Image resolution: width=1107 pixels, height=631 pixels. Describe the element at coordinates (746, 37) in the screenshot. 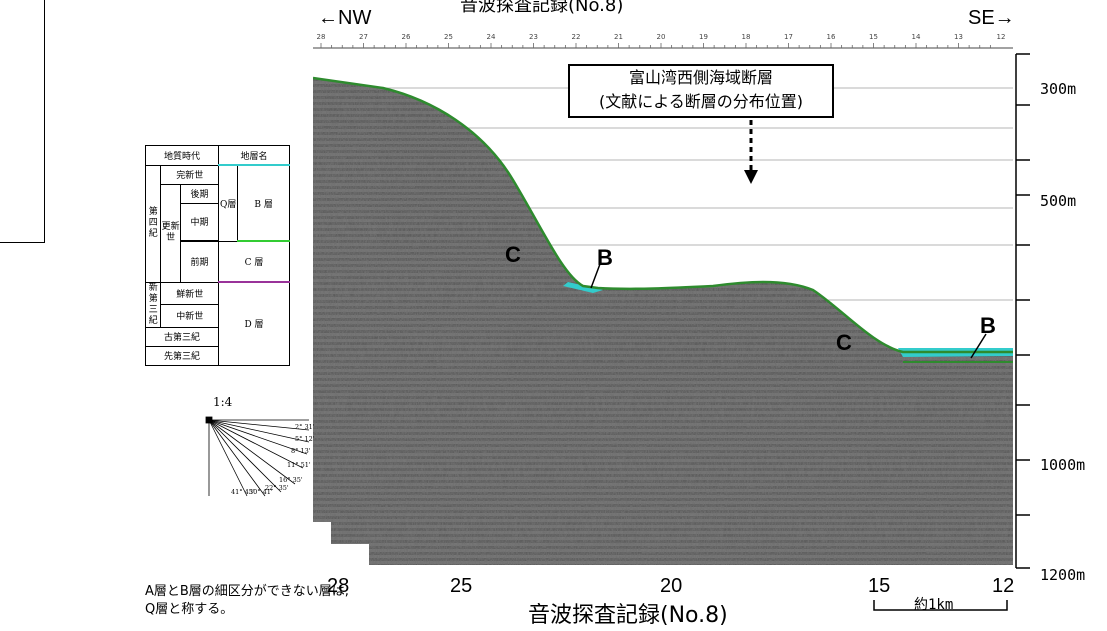

I see `shot-number-18: 18` at that location.